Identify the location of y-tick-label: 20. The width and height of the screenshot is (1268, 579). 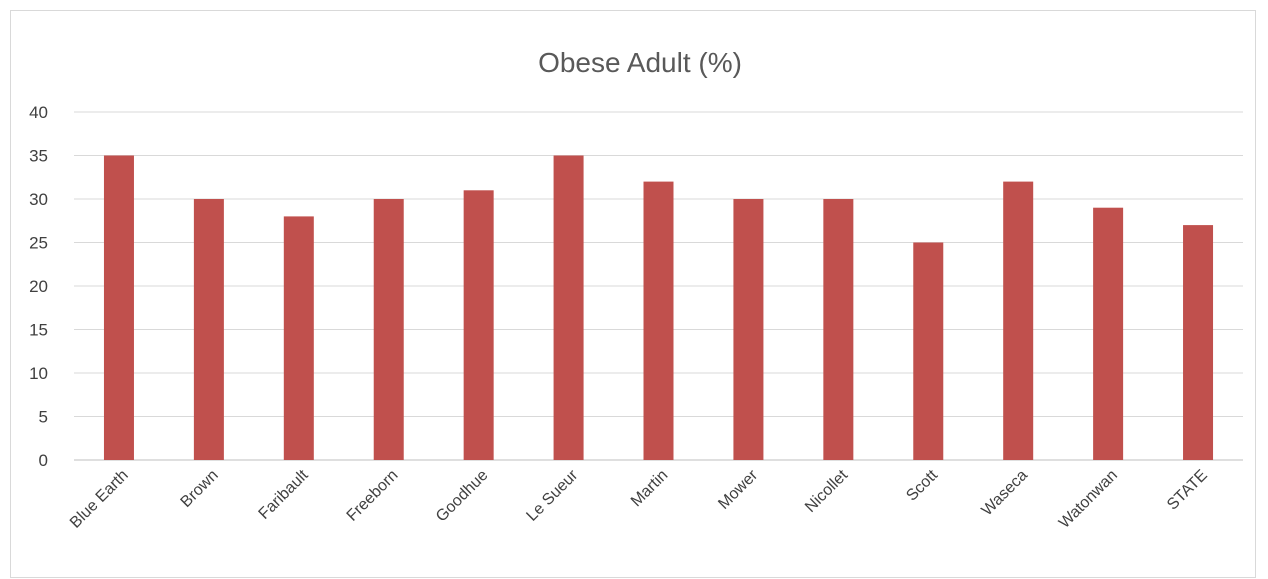
(38, 286).